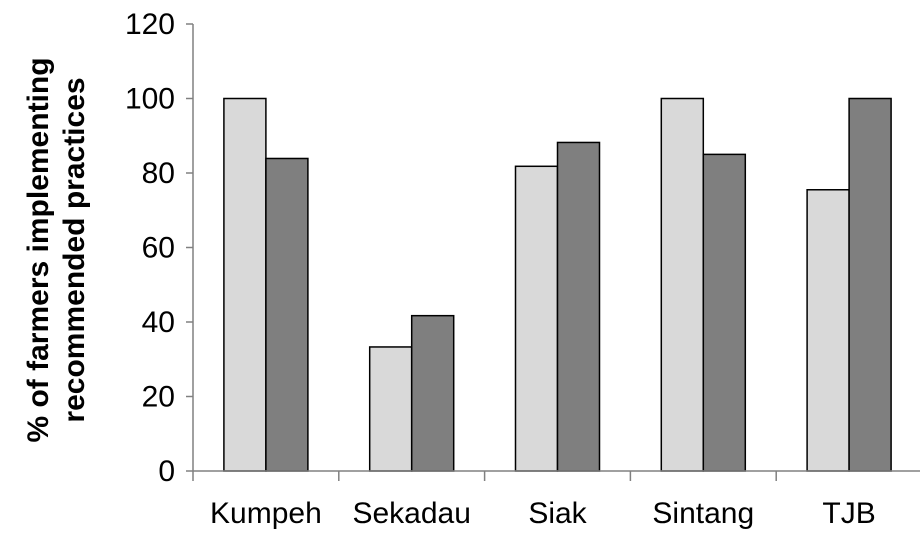 The height and width of the screenshot is (535, 920). What do you see at coordinates (266, 513) in the screenshot?
I see `x-tick-label: Kumpeh` at bounding box center [266, 513].